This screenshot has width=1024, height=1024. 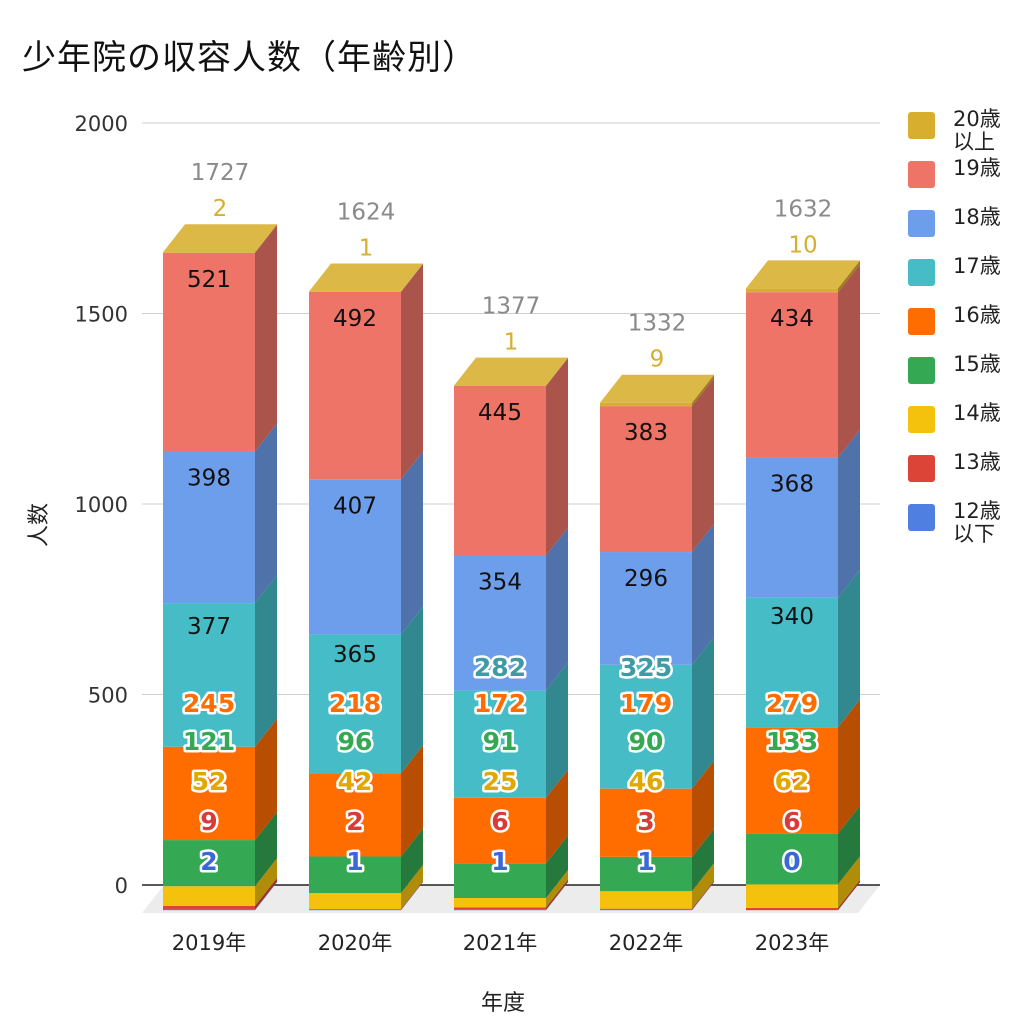 I want to click on data-label: 96, so click(x=355, y=741).